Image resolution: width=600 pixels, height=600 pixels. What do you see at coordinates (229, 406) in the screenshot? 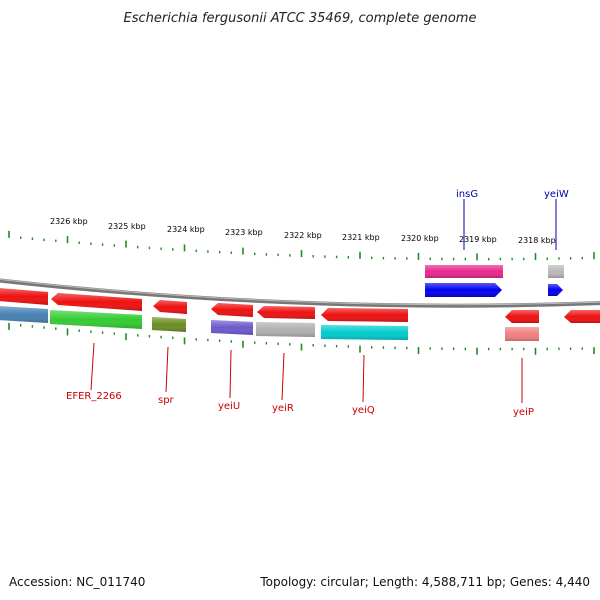
I see `gene-label-yeiU: yeiU` at bounding box center [229, 406].